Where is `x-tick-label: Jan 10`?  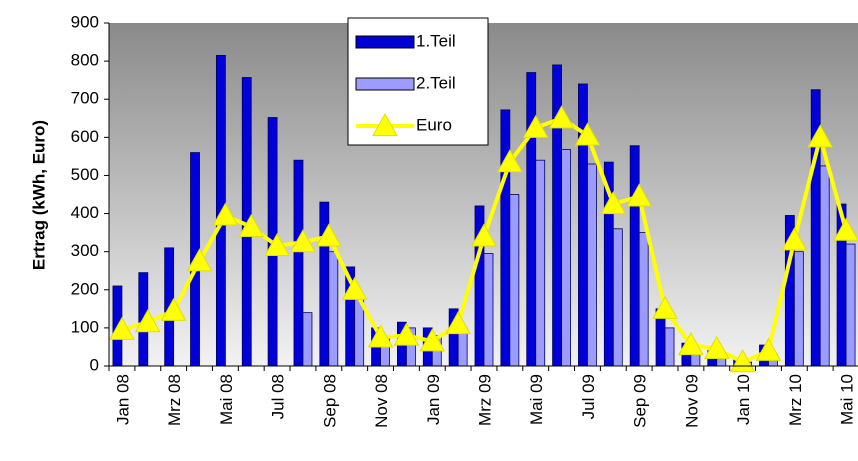 x-tick-label: Jan 10 is located at coordinates (743, 399).